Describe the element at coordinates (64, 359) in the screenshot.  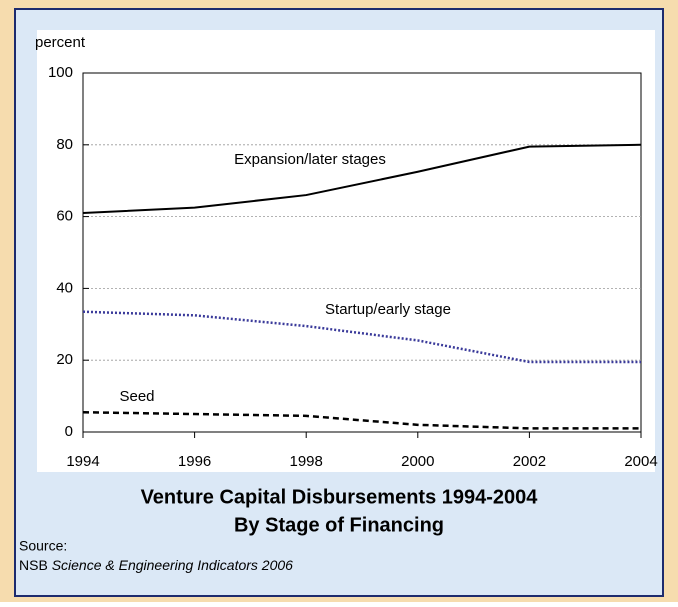
I see `y-tick-label: 20` at that location.